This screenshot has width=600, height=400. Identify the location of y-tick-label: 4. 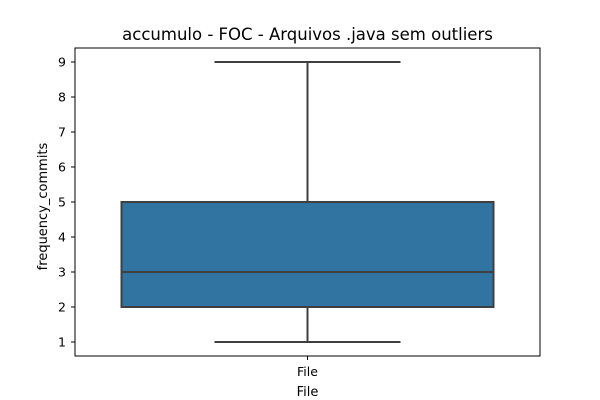
(62, 237).